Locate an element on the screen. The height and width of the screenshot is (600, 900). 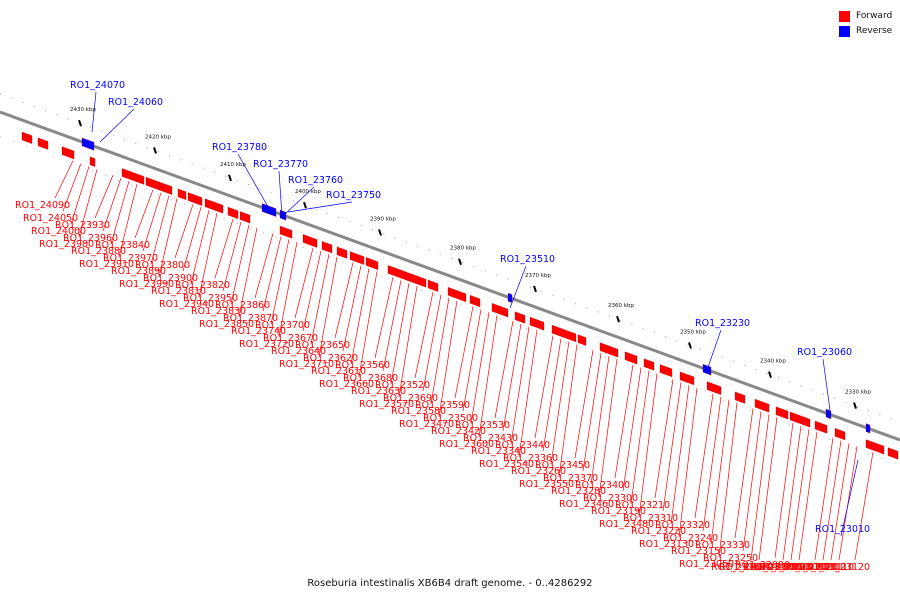
reverse-gene-label: RO1_23760 is located at coordinates (313, 195).